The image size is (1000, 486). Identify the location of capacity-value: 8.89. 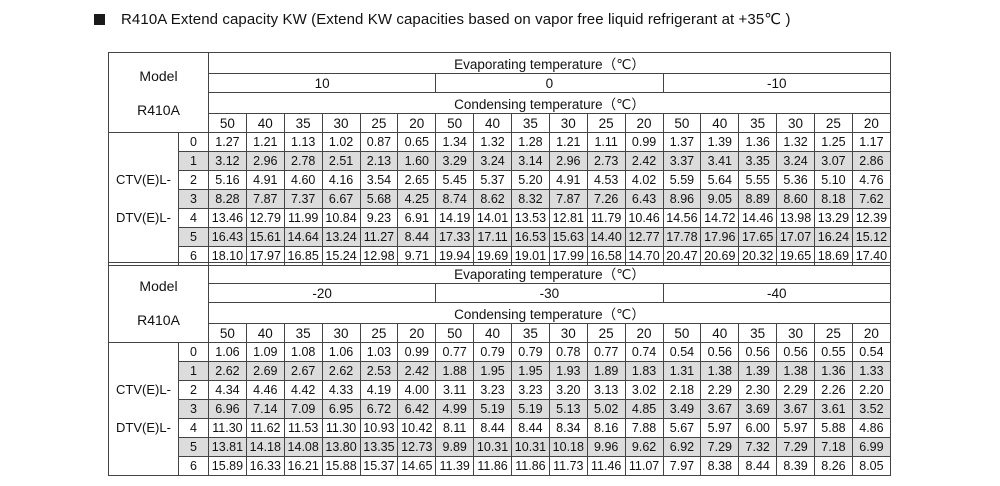
(758, 199).